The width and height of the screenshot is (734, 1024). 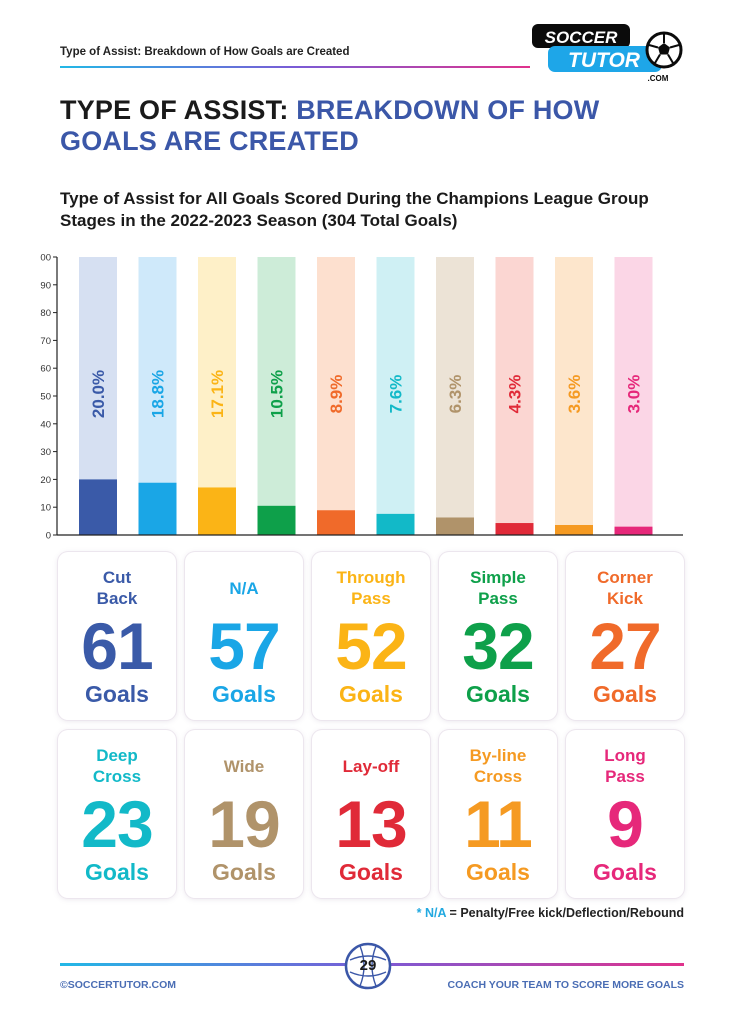 I want to click on card-label-text: Through Pass, so click(x=371, y=588).